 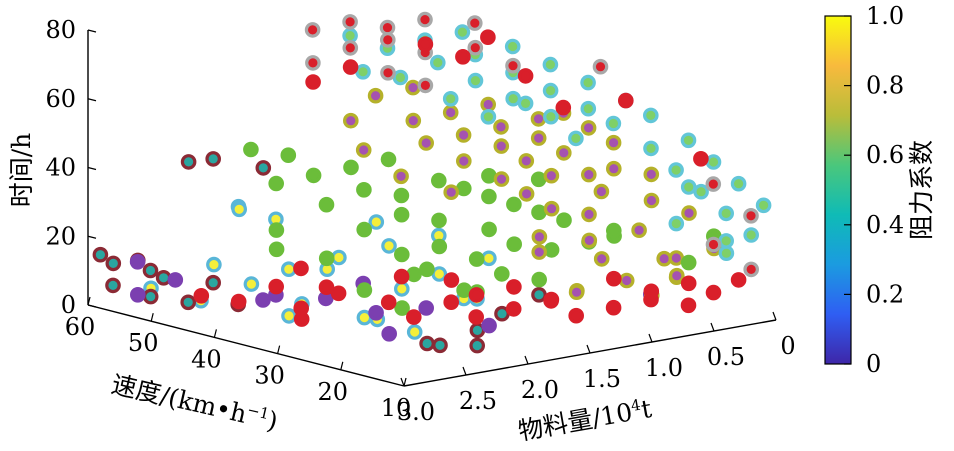 What do you see at coordinates (873, 364) in the screenshot?
I see `colorbar-tick-label: 0` at bounding box center [873, 364].